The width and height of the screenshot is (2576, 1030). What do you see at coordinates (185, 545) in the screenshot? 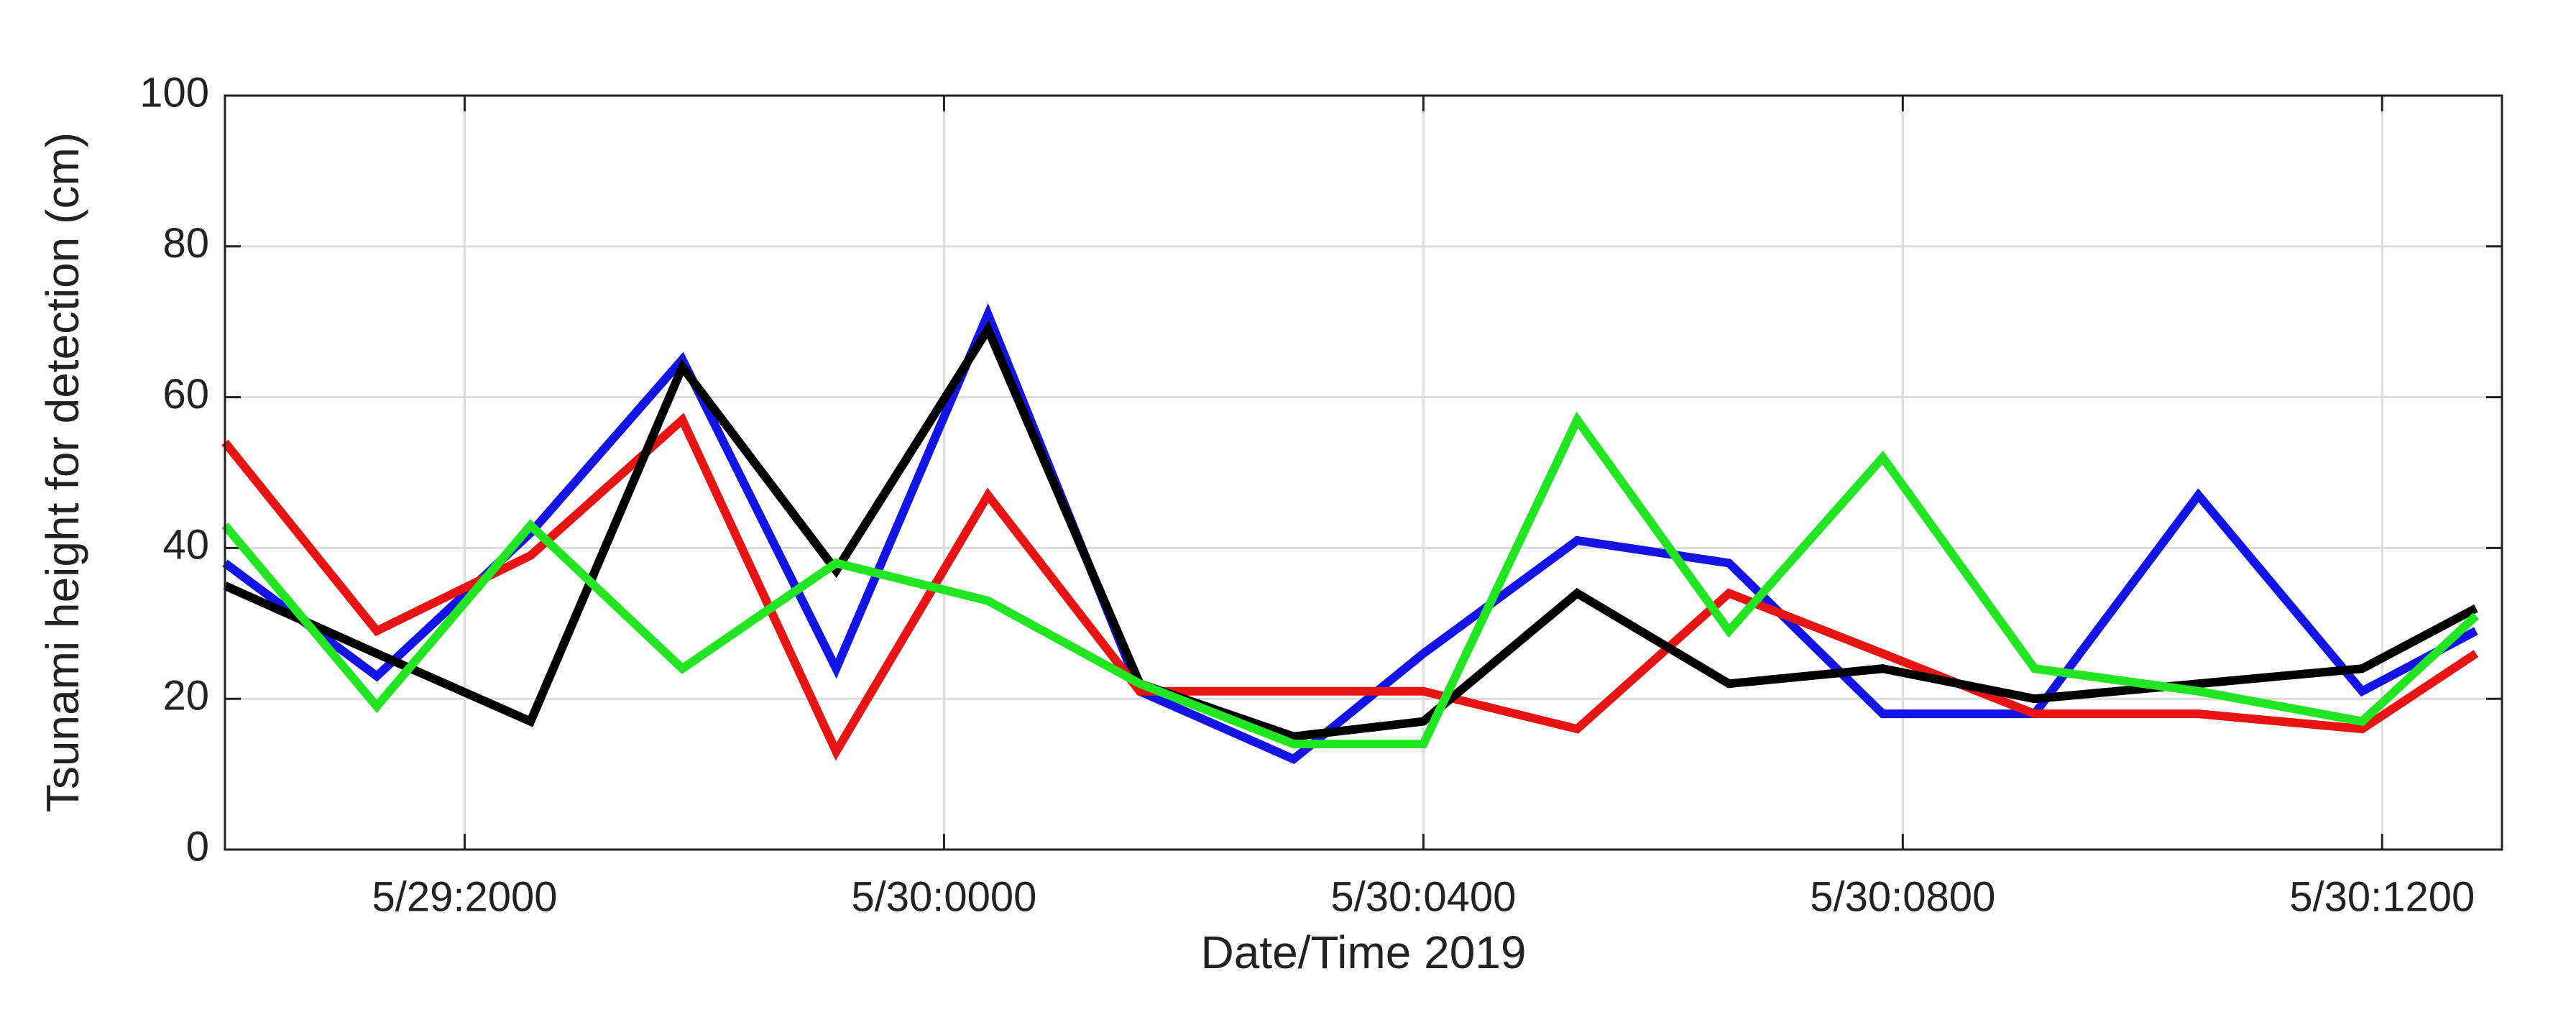
I see `y-tick-label: 40` at bounding box center [185, 545].